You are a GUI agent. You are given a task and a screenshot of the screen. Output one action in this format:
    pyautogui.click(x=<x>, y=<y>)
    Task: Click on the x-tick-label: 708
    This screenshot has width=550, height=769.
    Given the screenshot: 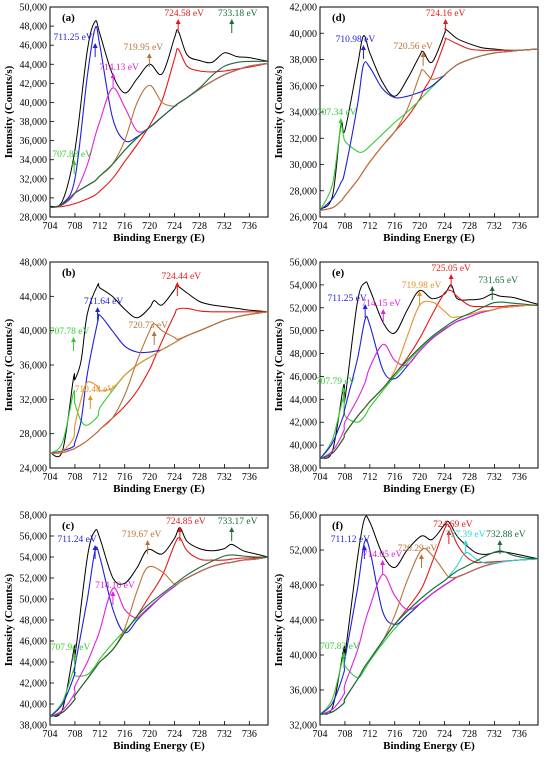 What is the action you would take?
    pyautogui.click(x=74, y=477)
    